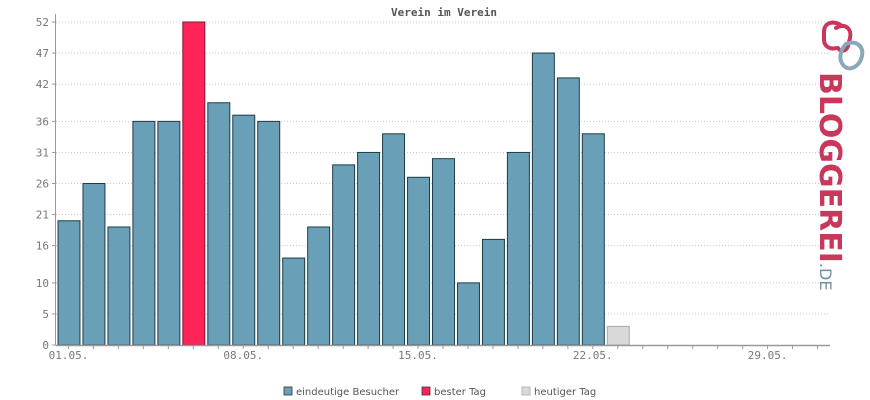 Image resolution: width=870 pixels, height=400 pixels. What do you see at coordinates (42, 53) in the screenshot?
I see `y-tick-label: 47` at bounding box center [42, 53].